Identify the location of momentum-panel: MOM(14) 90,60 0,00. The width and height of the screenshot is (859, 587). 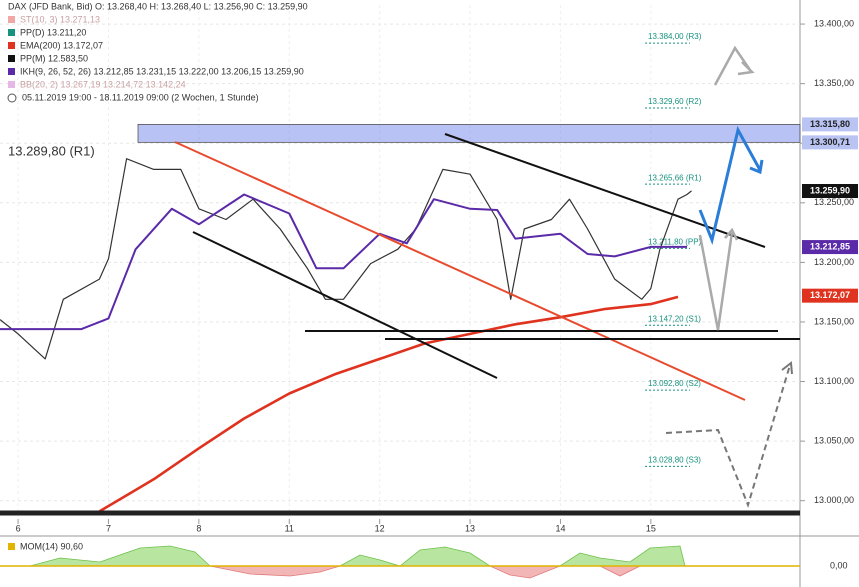
(429, 557).